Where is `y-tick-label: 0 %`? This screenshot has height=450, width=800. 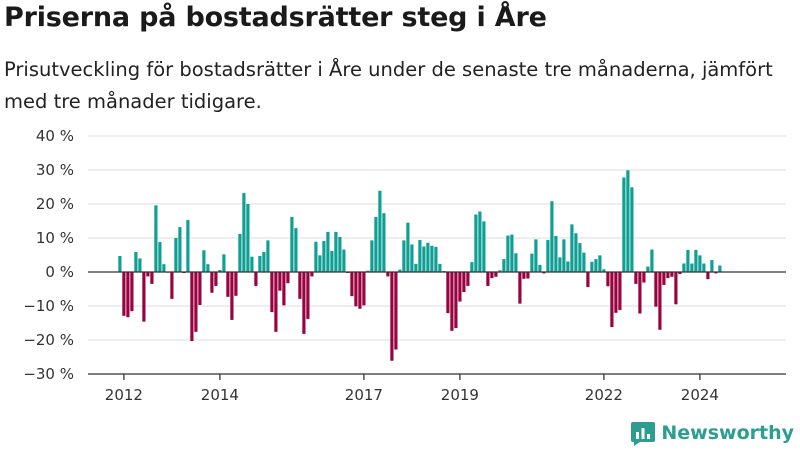 y-tick-label: 0 % is located at coordinates (59, 272).